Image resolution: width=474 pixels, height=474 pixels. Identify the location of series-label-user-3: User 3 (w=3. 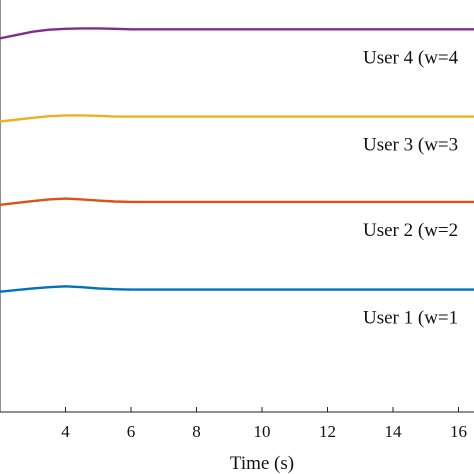
(410, 145).